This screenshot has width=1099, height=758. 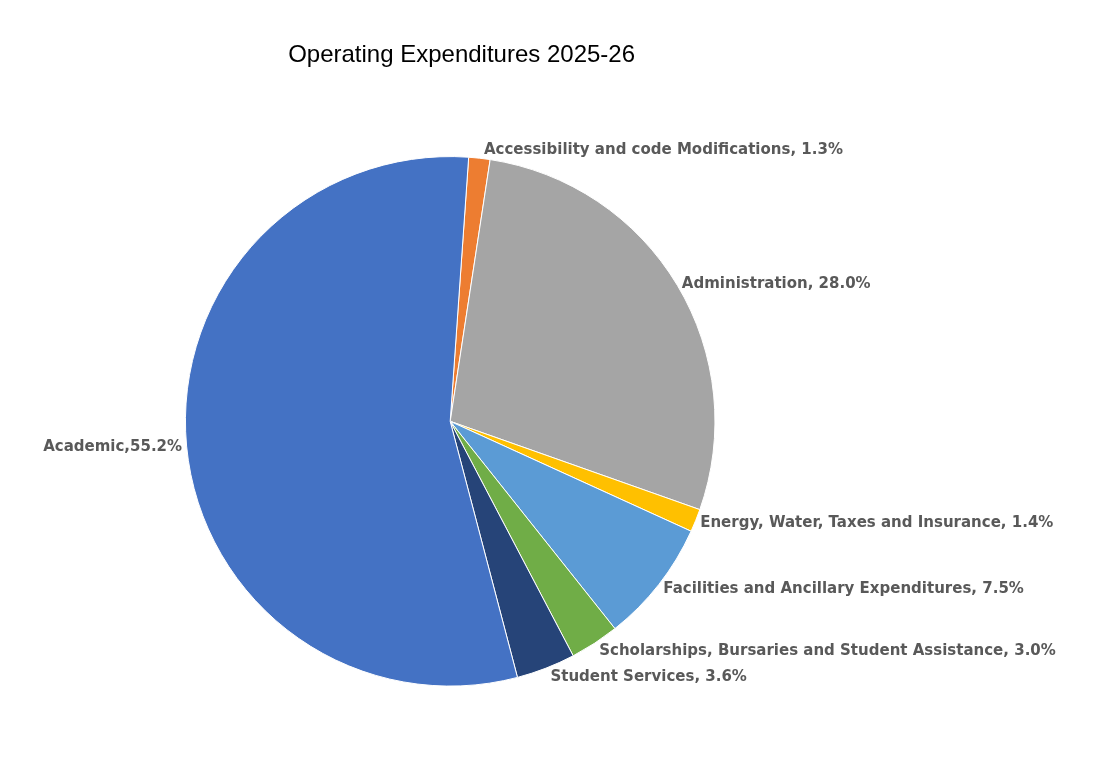 I want to click on chart-title: Operating Expenditures 2025-26, so click(x=462, y=54).